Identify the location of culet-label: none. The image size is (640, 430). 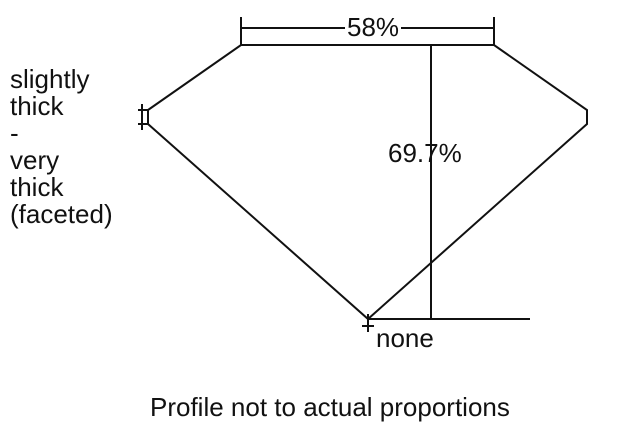
(405, 338).